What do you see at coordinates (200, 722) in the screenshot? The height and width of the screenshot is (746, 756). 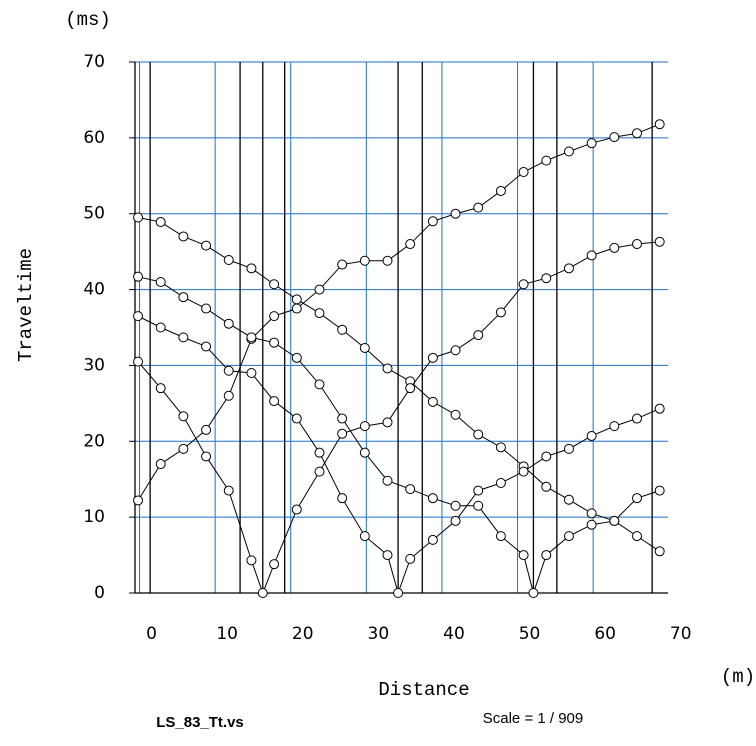 I see `file-name: LS_83_Tt.vs` at bounding box center [200, 722].